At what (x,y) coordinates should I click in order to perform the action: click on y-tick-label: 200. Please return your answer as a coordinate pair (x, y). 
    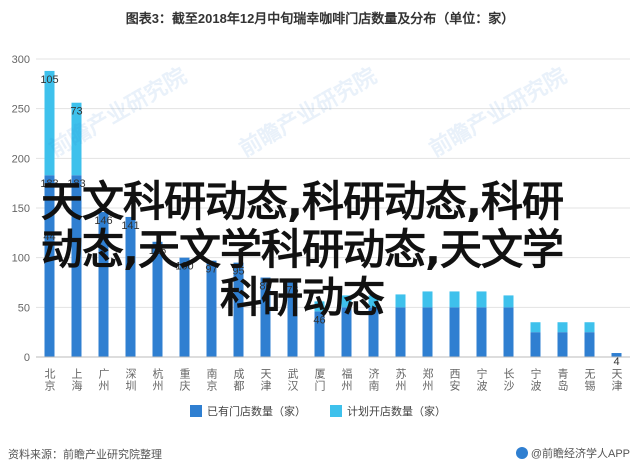
    Looking at the image, I should click on (21, 159).